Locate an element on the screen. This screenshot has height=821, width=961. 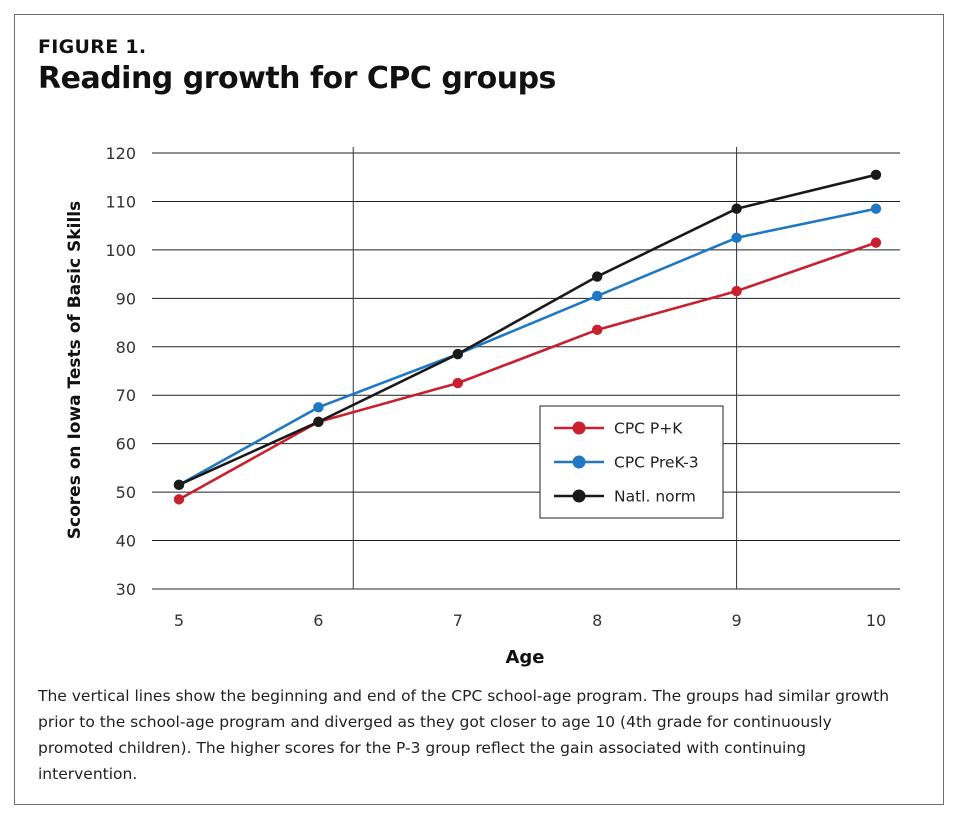
y-tick-label: 40 is located at coordinates (126, 541).